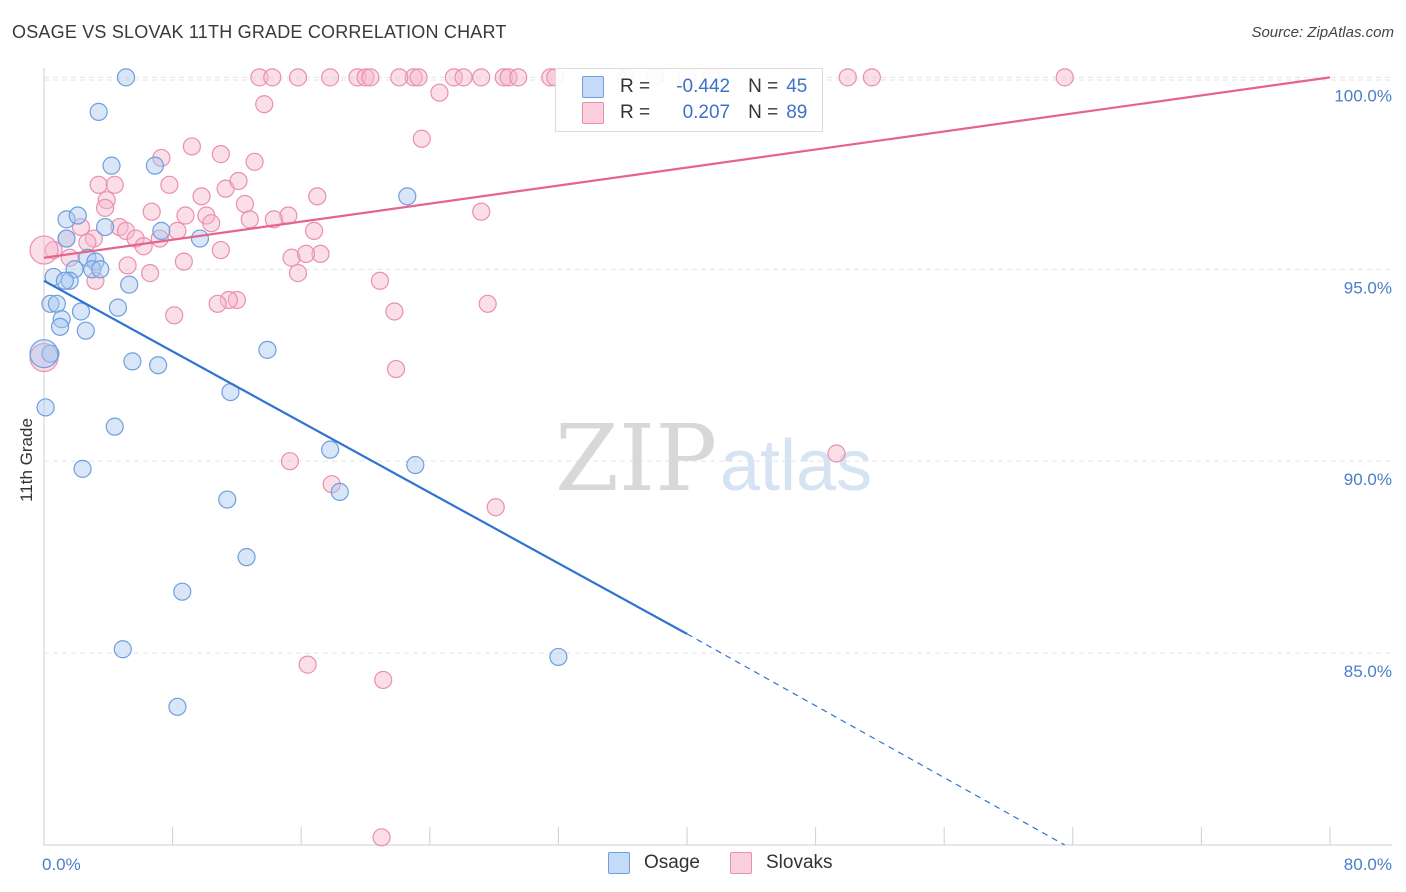 This screenshot has height=892, width=1406. Describe the element at coordinates (763, 112) in the screenshot. I see `legend-n-label: N =` at that location.